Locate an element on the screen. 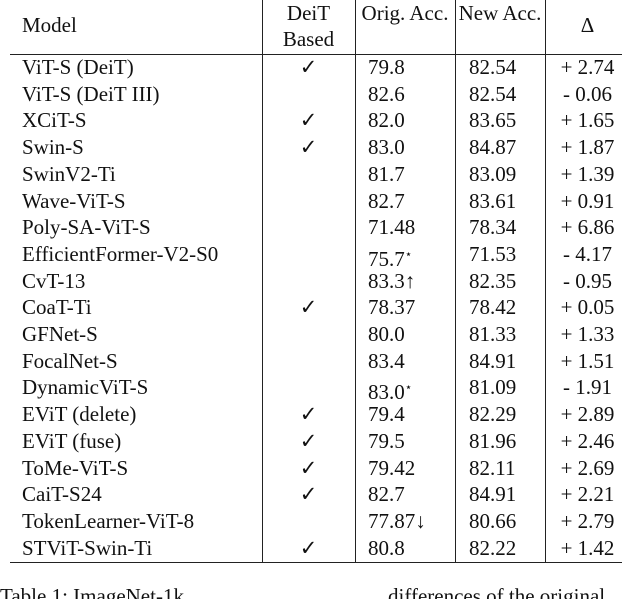 The image size is (640, 599). delta: + 1.39 is located at coordinates (587, 173).